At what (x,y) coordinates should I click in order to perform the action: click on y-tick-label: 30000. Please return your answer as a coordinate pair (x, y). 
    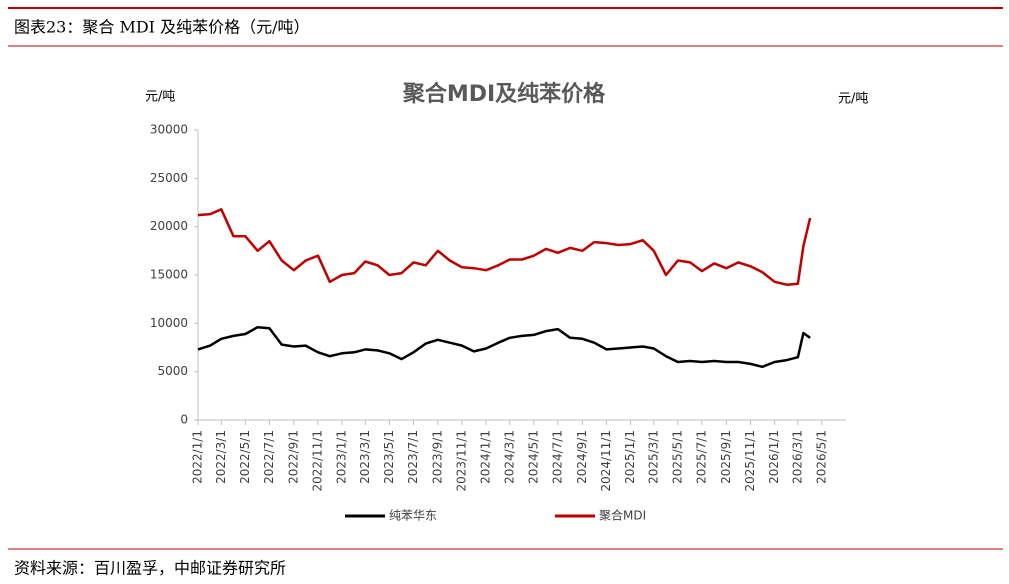
    Looking at the image, I should click on (169, 130).